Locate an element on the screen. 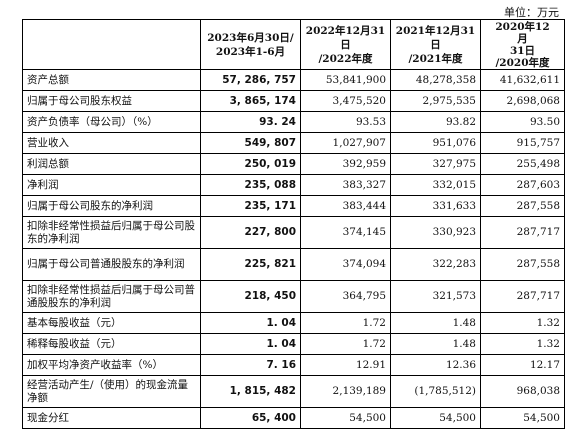 The height and width of the screenshot is (433, 583). prior-period-value: 93.82 is located at coordinates (435, 122).